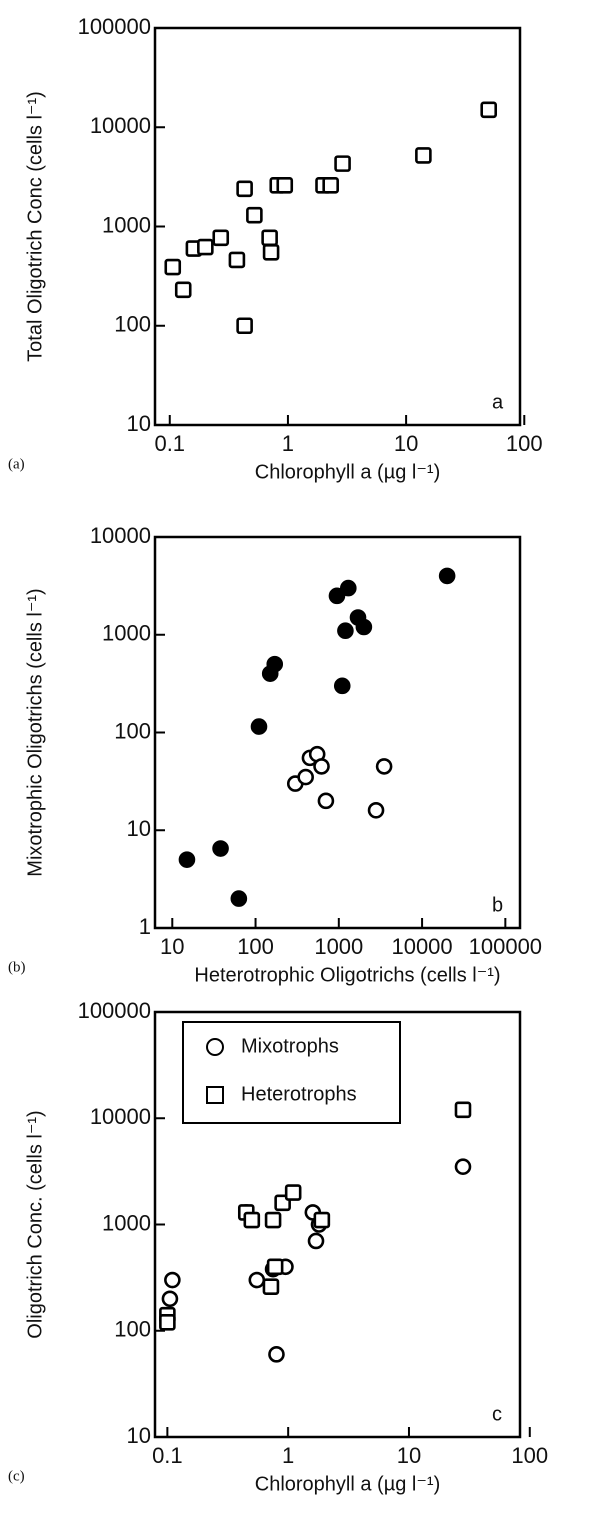 The height and width of the screenshot is (1526, 591). What do you see at coordinates (505, 946) in the screenshot?
I see `x-tick-label: 100000` at bounding box center [505, 946].